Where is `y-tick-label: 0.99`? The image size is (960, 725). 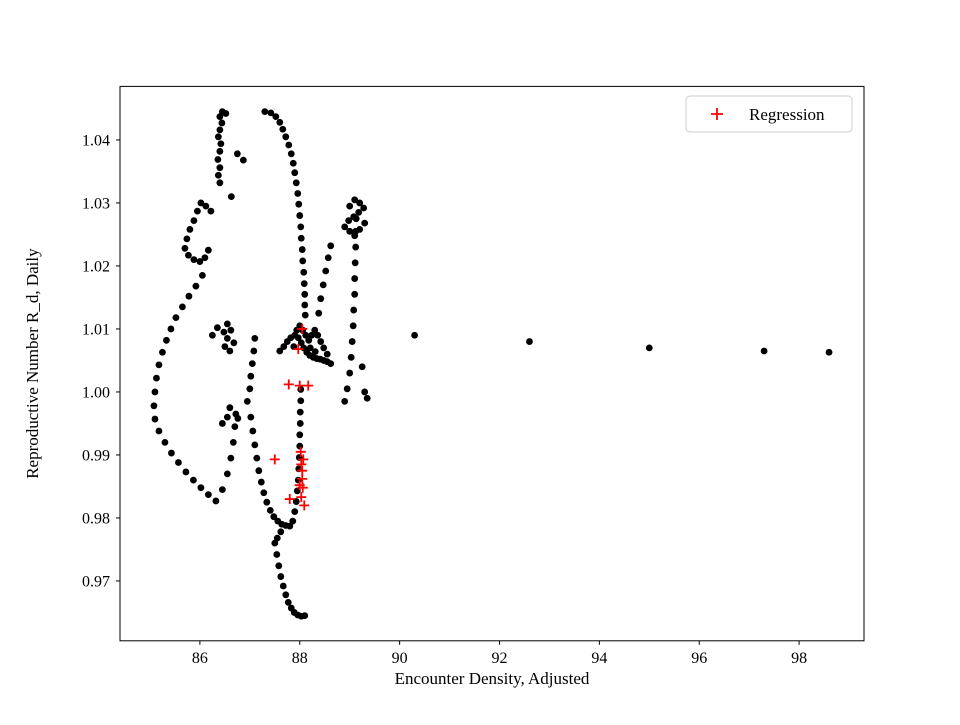 y-tick-label: 0.99 is located at coordinates (96, 455).